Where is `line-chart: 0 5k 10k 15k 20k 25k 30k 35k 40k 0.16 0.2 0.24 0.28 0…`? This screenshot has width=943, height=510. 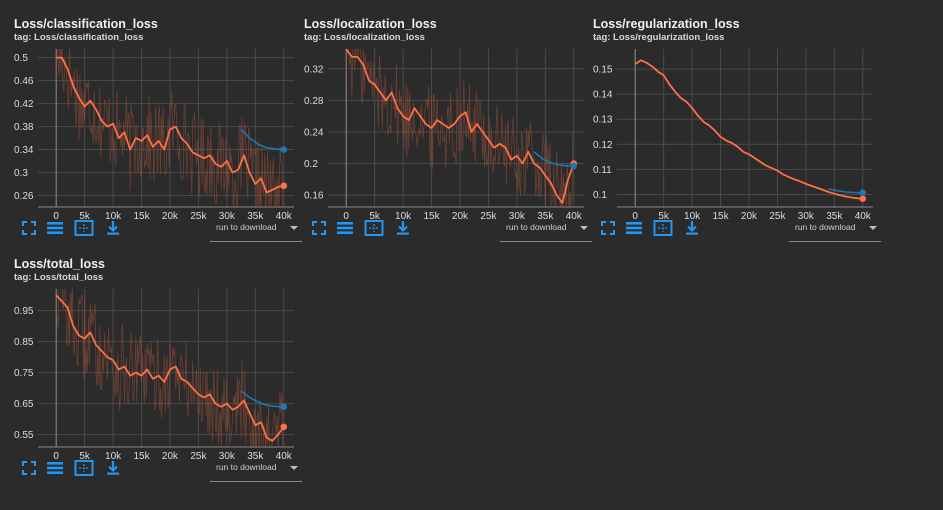 line-chart: 0 5k 10k 15k 20k 25k 30k 35k 40k 0.16 0.2 0.24 0.28 0… is located at coordinates (446, 144).